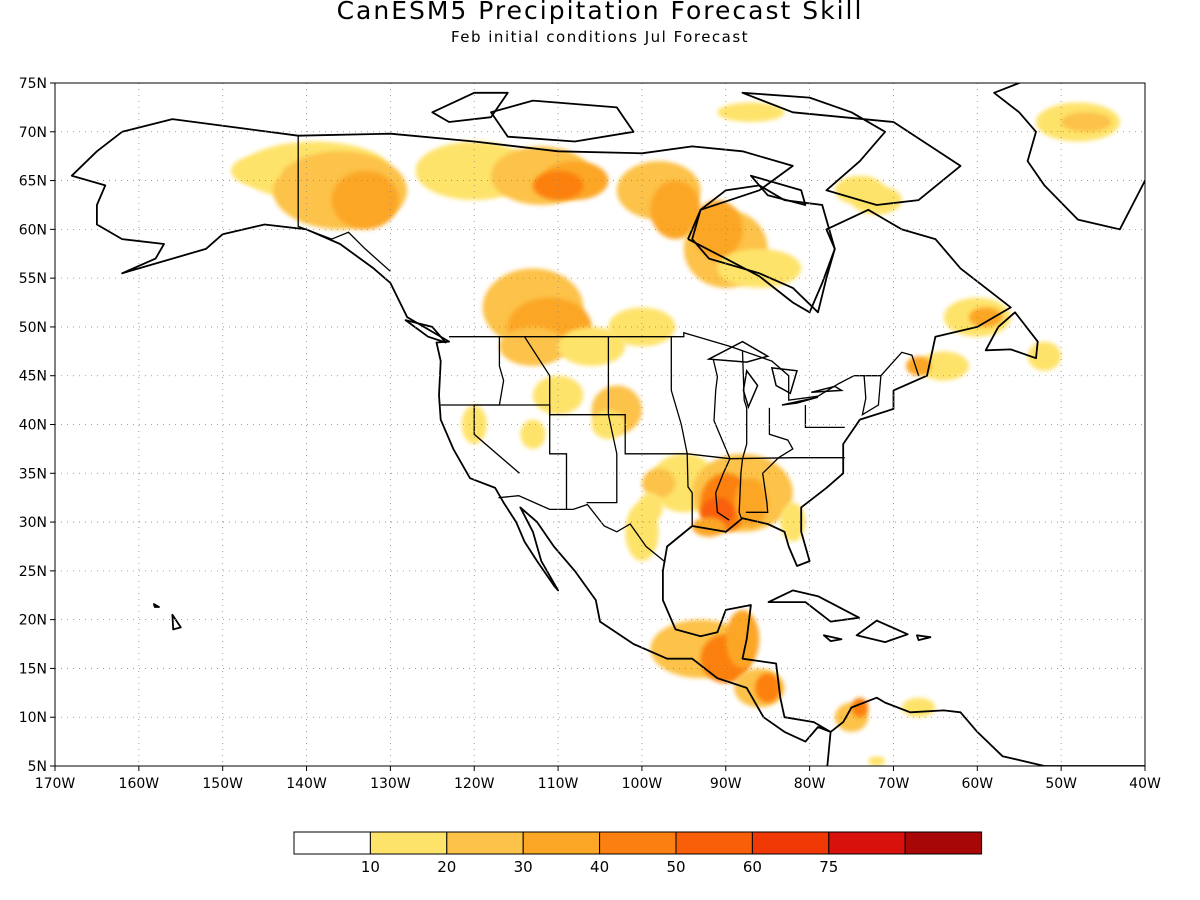 This screenshot has height=900, width=1200. I want to click on lat-tick-label: 25N, so click(33, 572).